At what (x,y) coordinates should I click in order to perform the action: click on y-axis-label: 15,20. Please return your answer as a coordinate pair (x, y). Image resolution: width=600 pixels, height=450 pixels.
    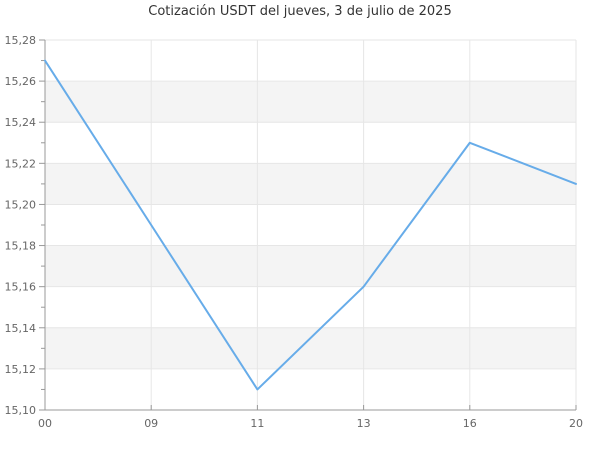
    Looking at the image, I should click on (21, 204).